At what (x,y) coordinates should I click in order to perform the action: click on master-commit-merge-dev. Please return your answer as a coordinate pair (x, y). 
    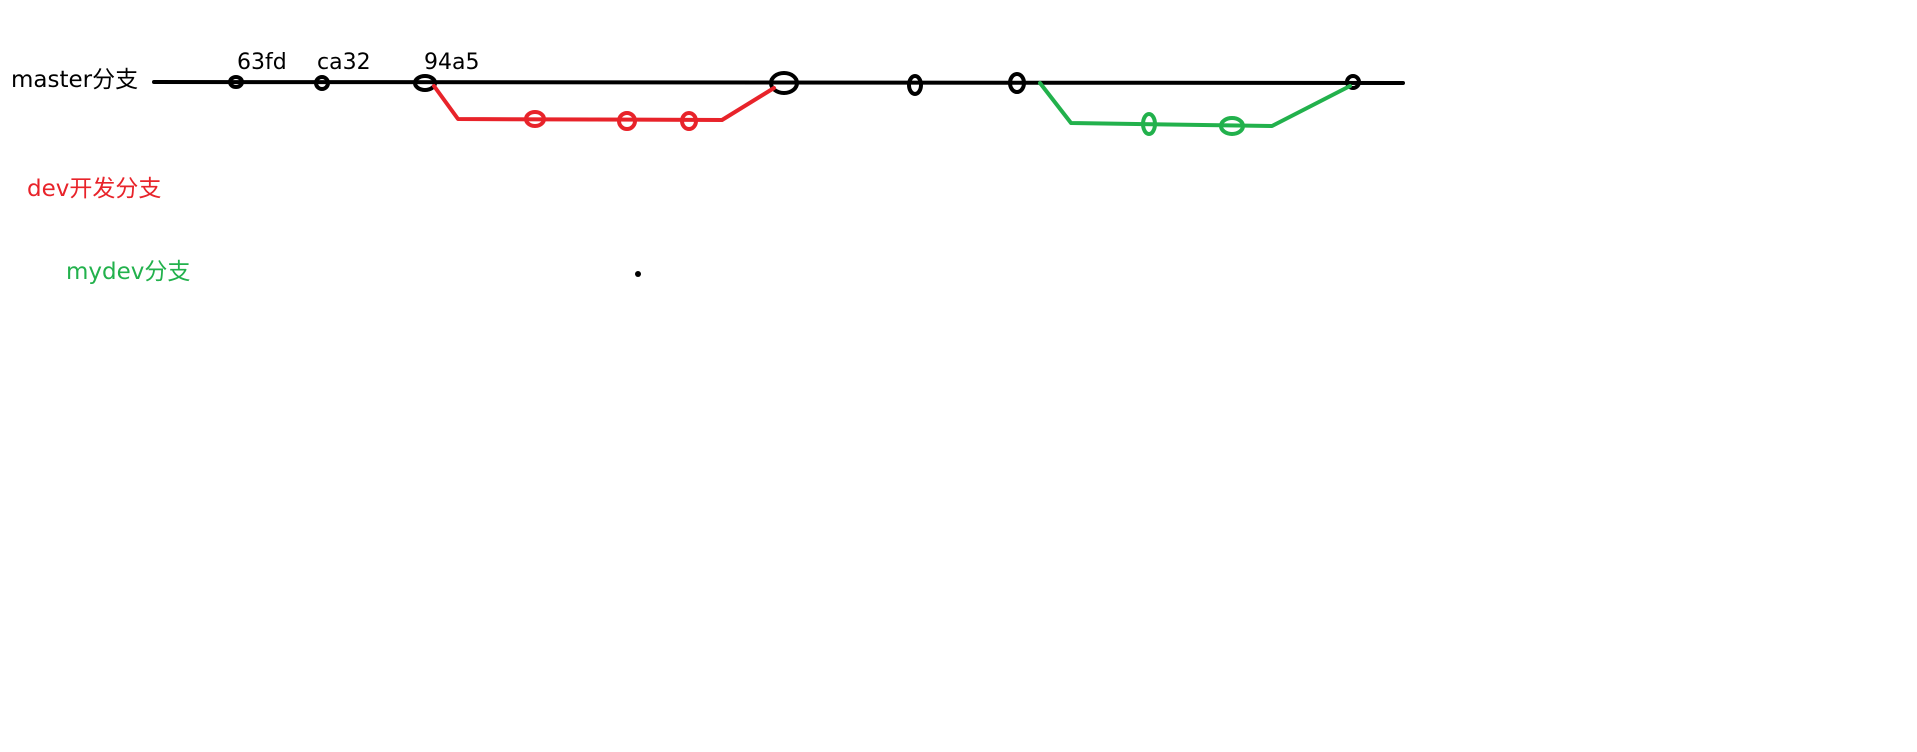
    Looking at the image, I should click on (784, 83).